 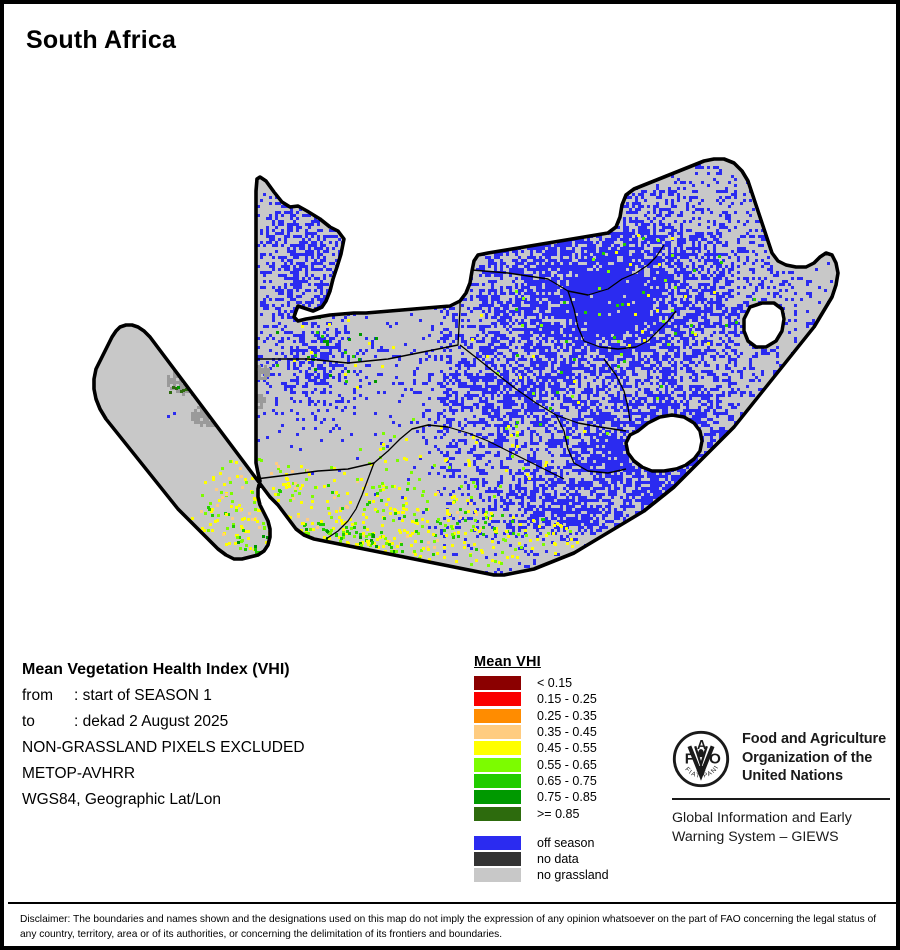 I want to click on legend-class-label: 0.35 - 0.45, so click(x=567, y=732).